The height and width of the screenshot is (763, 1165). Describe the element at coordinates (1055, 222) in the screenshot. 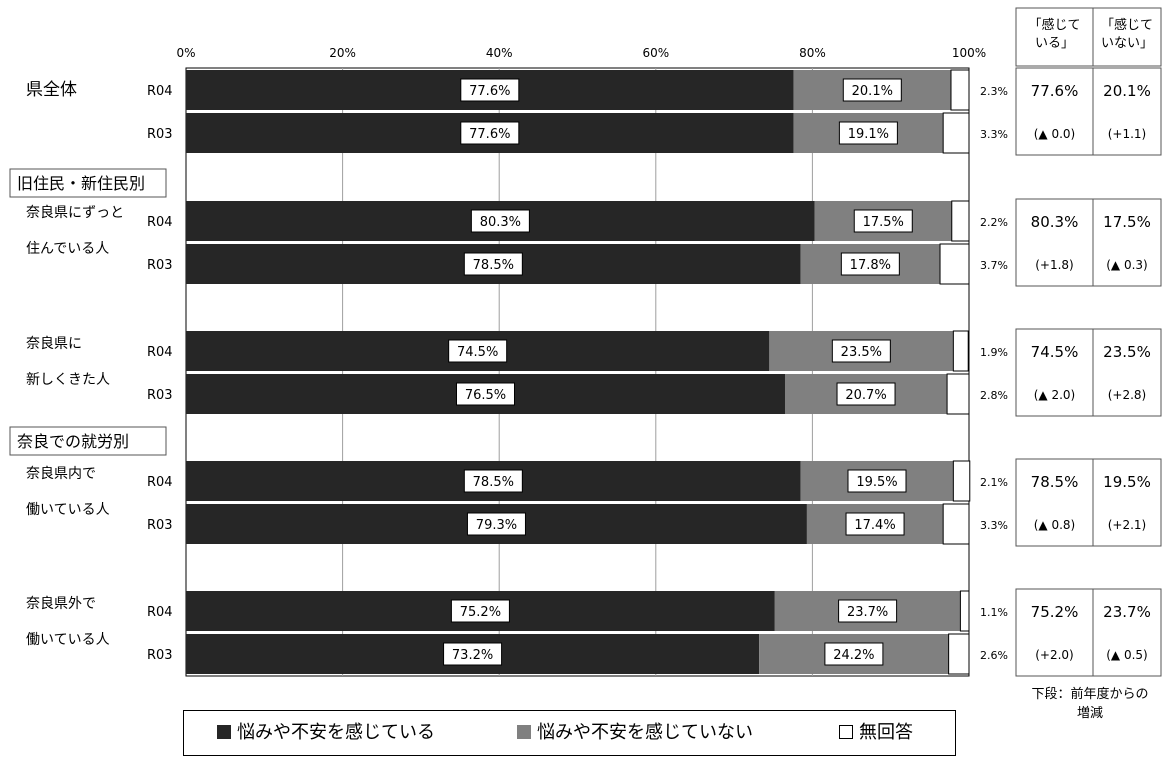

I see `summary-value: 80.3%` at that location.